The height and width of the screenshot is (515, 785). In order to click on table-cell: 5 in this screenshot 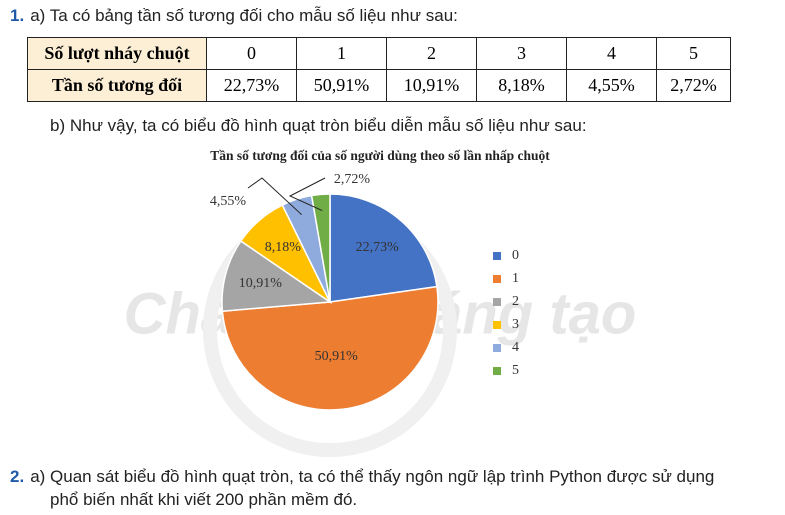, I will do `click(693, 53)`.